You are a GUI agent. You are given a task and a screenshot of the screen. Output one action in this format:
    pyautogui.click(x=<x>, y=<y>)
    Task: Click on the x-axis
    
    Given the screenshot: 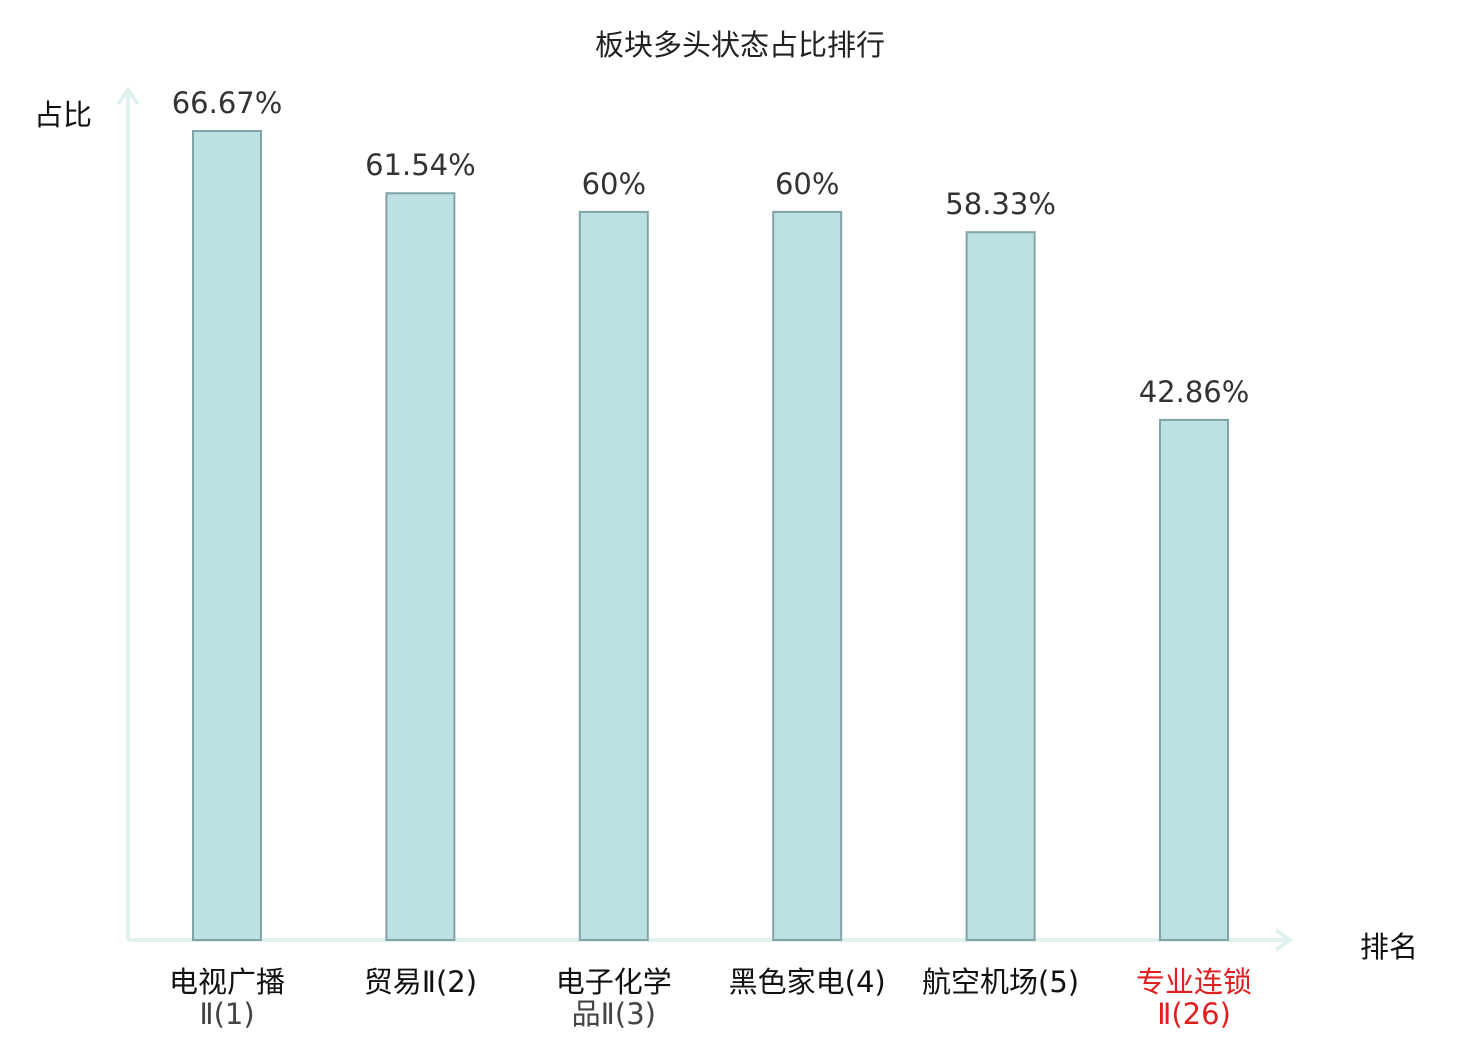 What is the action you would take?
    pyautogui.click(x=711, y=940)
    